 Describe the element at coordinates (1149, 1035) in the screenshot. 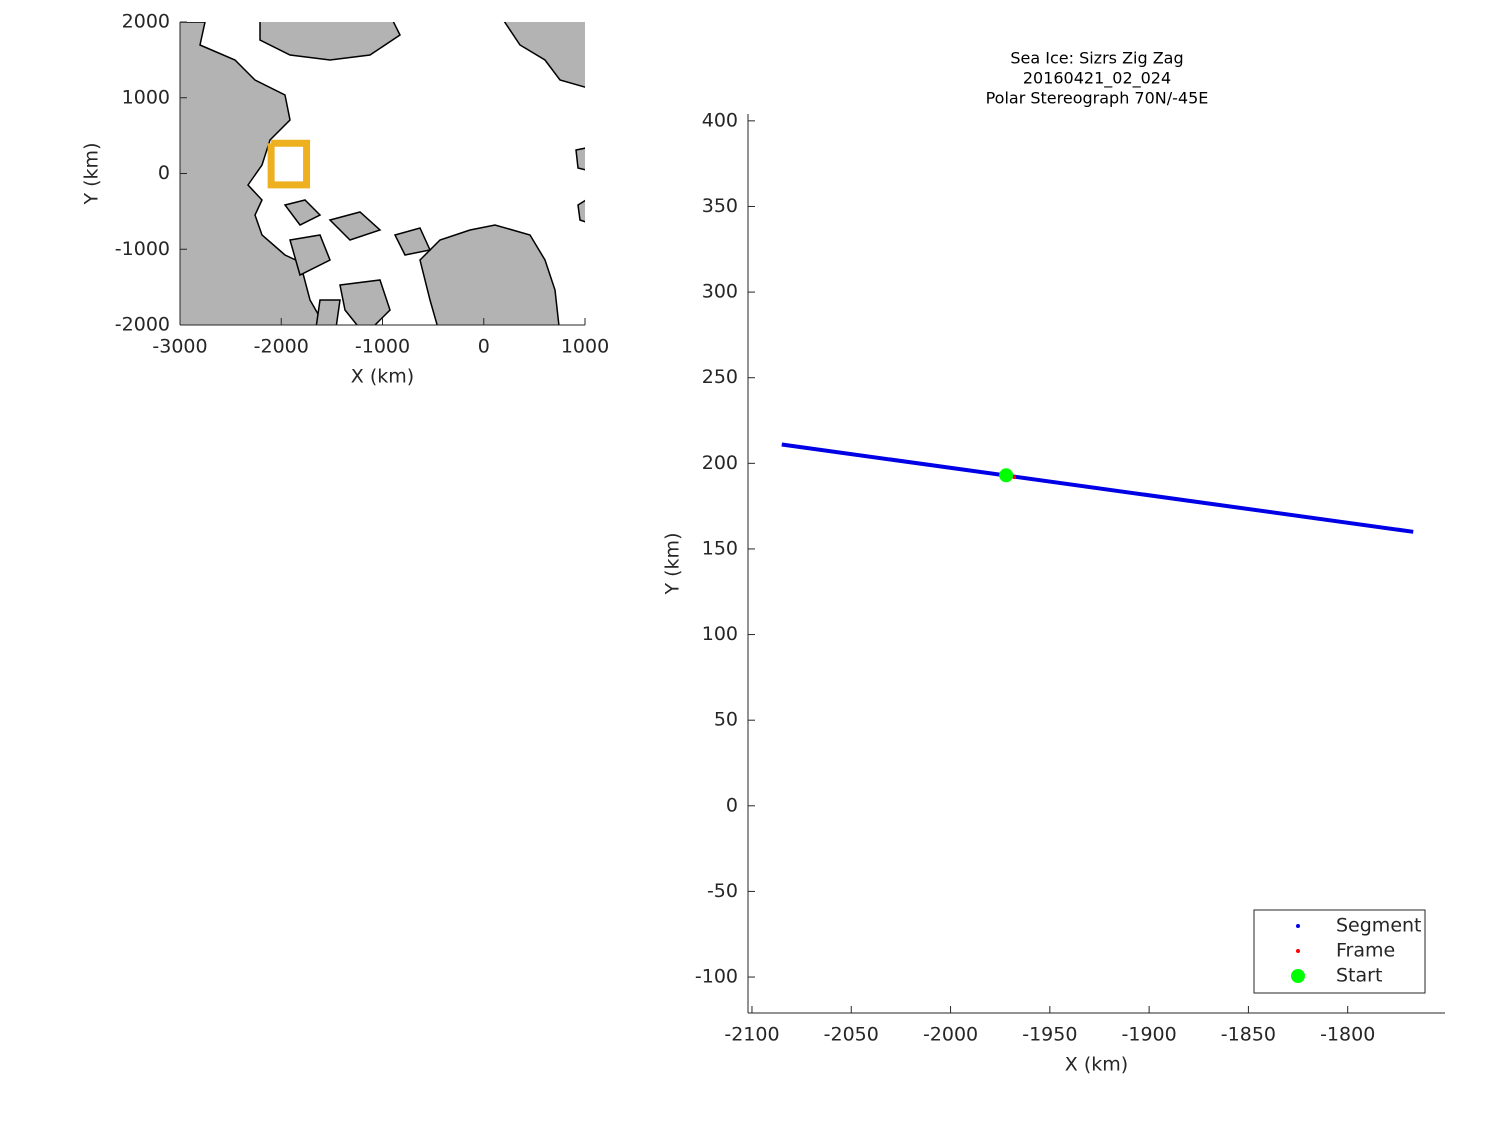

I see `x-tick-label: -1900` at that location.